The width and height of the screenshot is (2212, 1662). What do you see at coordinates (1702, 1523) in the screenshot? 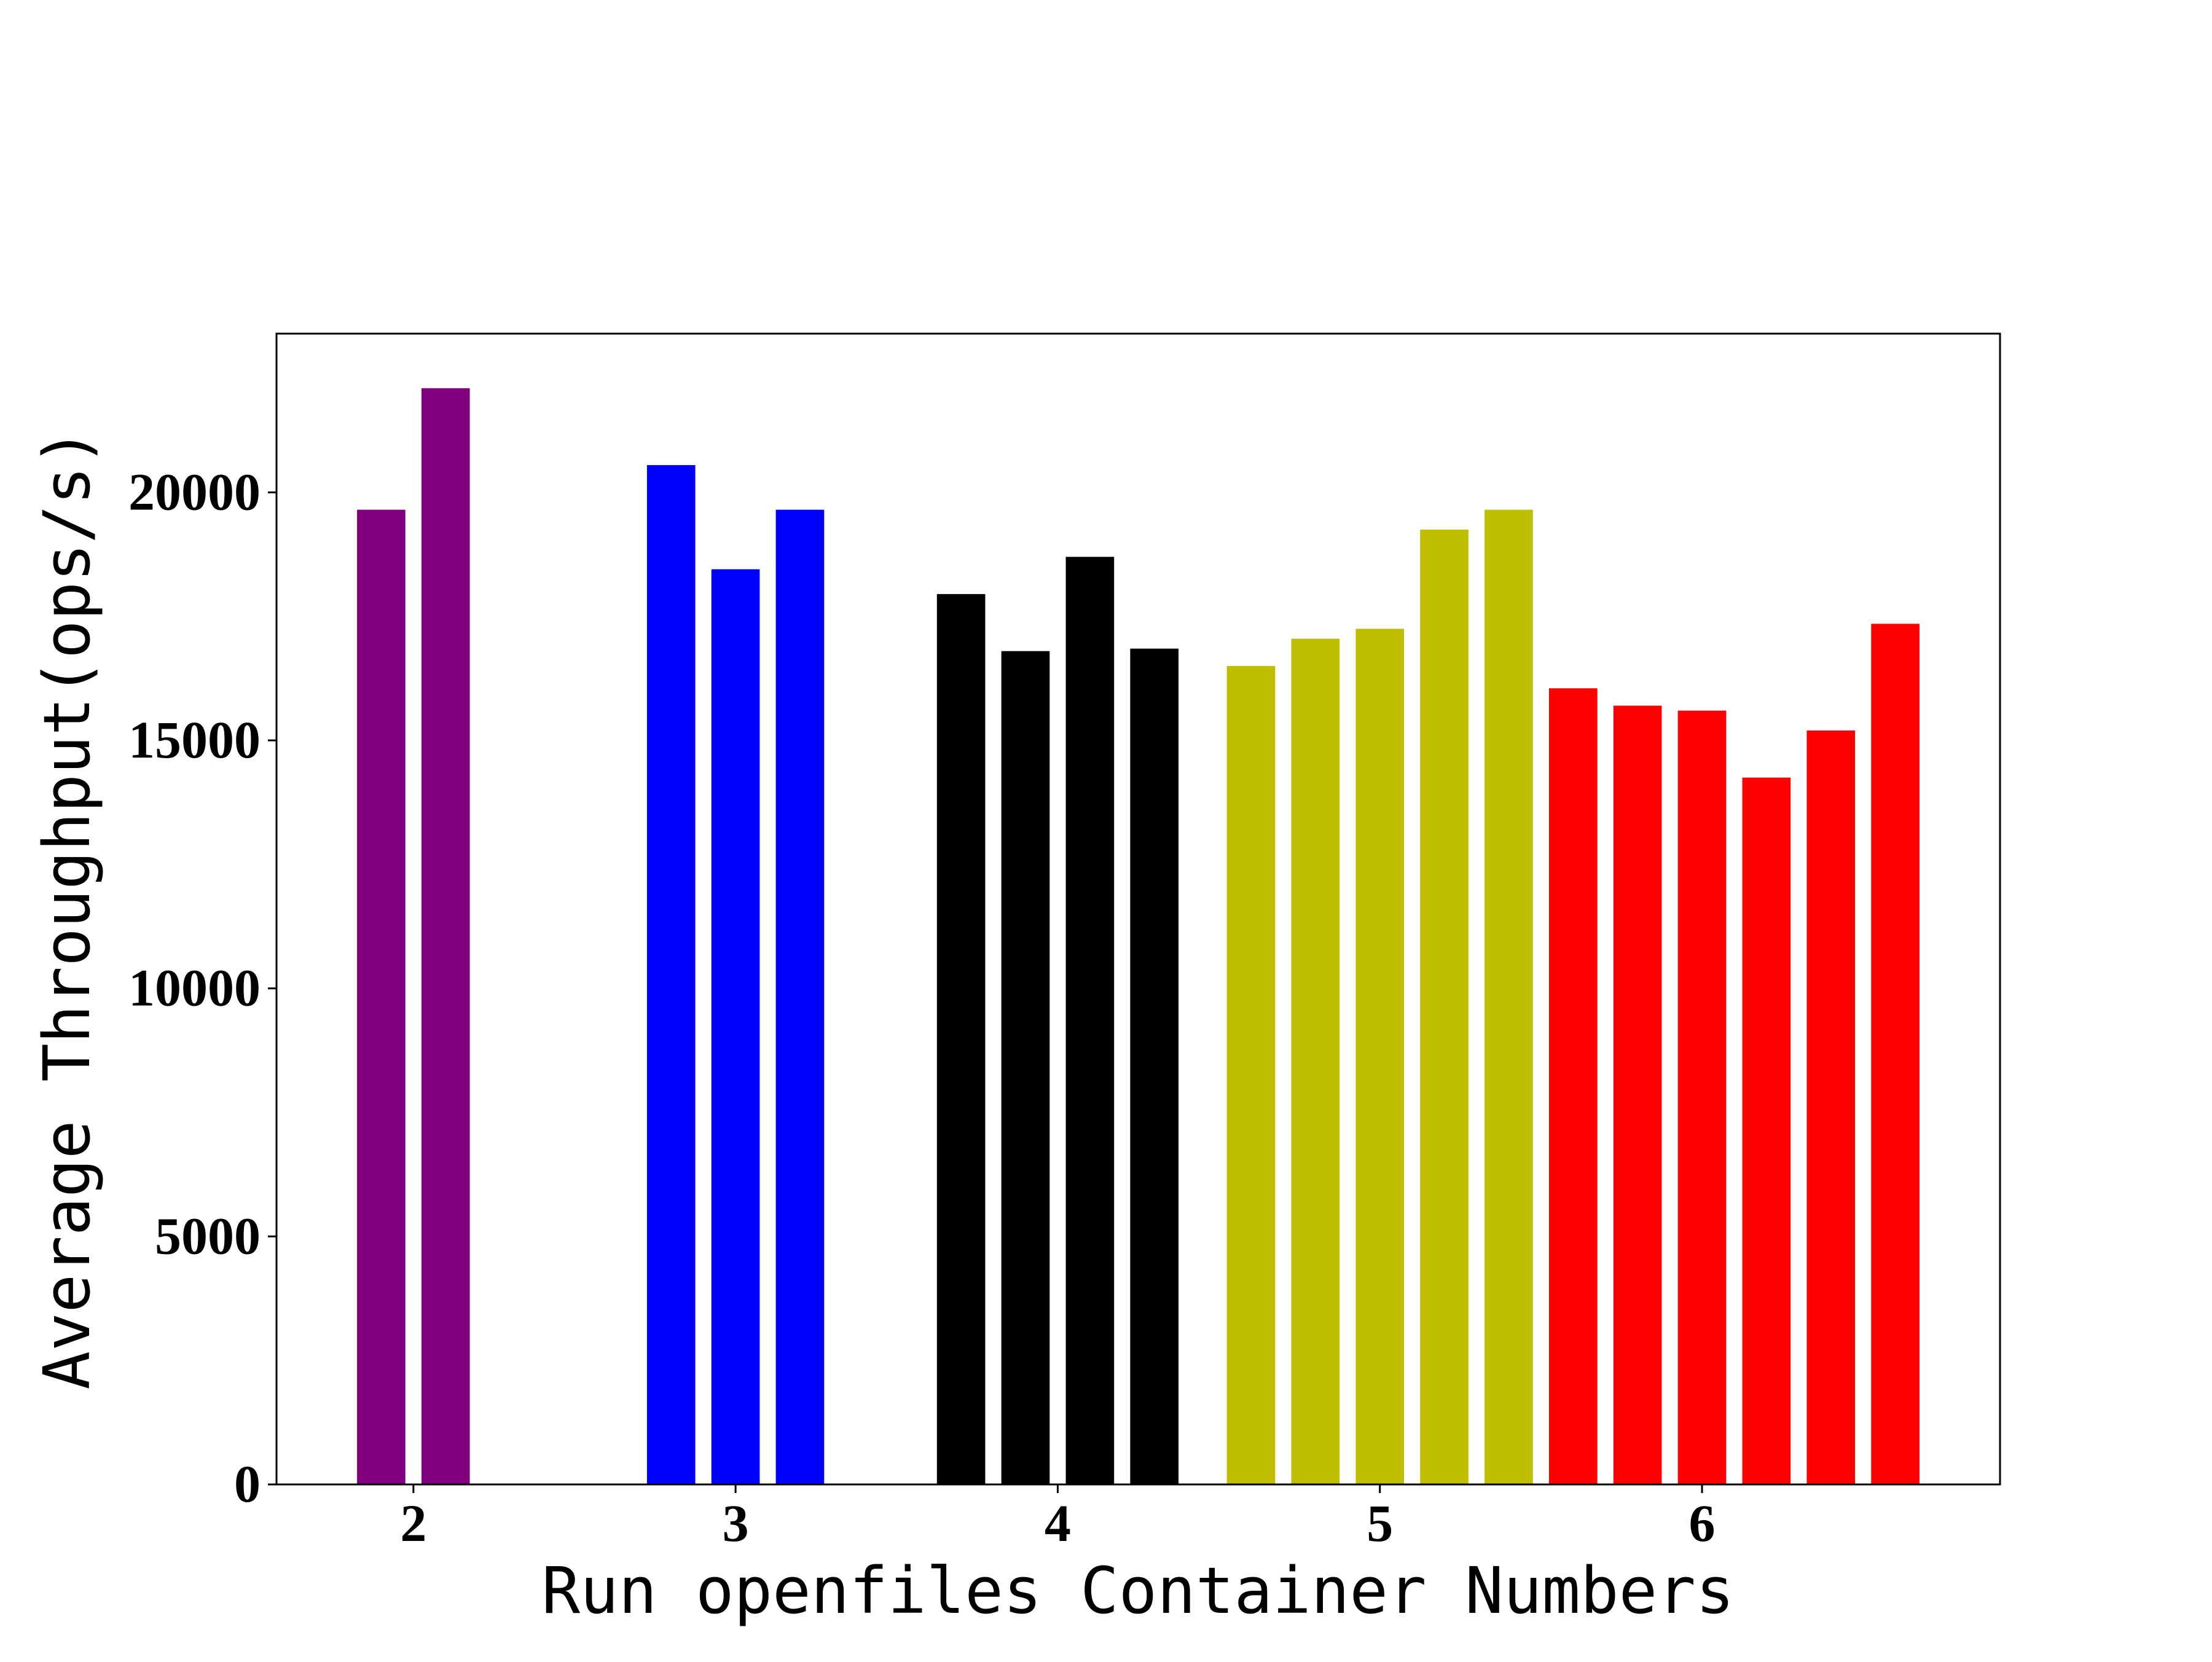
I see `x-tick-label: 6` at bounding box center [1702, 1523].